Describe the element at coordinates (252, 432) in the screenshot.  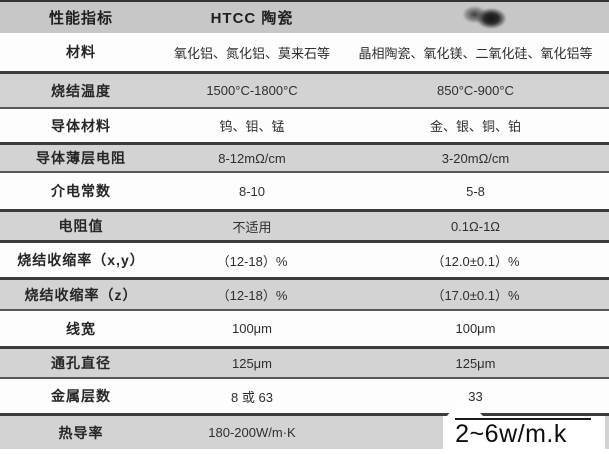
I see `htcc-value: 180-200W/m·K` at that location.